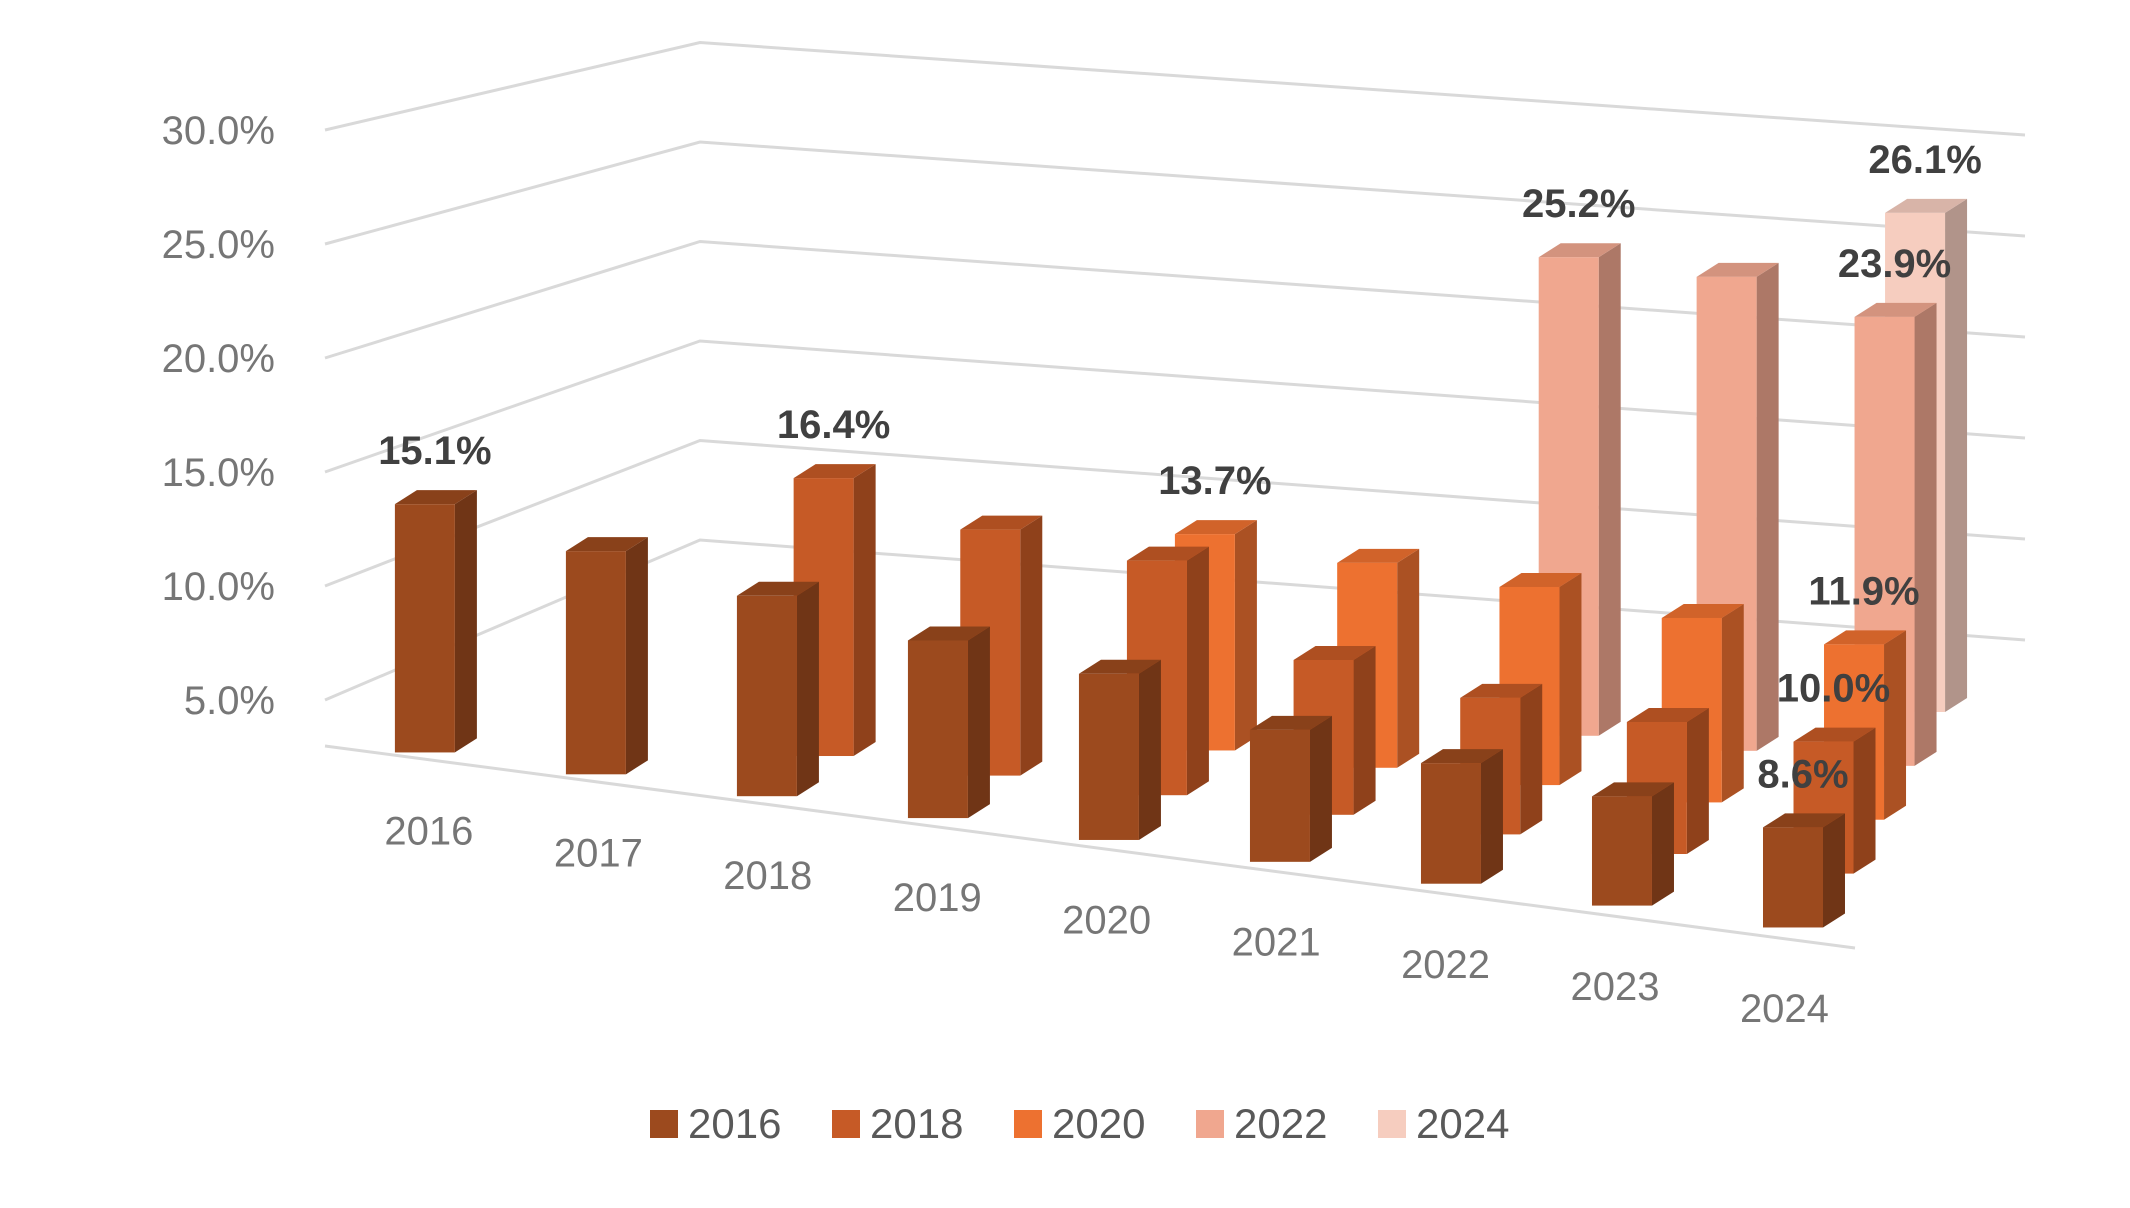 The image size is (2130, 1208). I want to click on x-tick-label: 2020, so click(1106, 920).